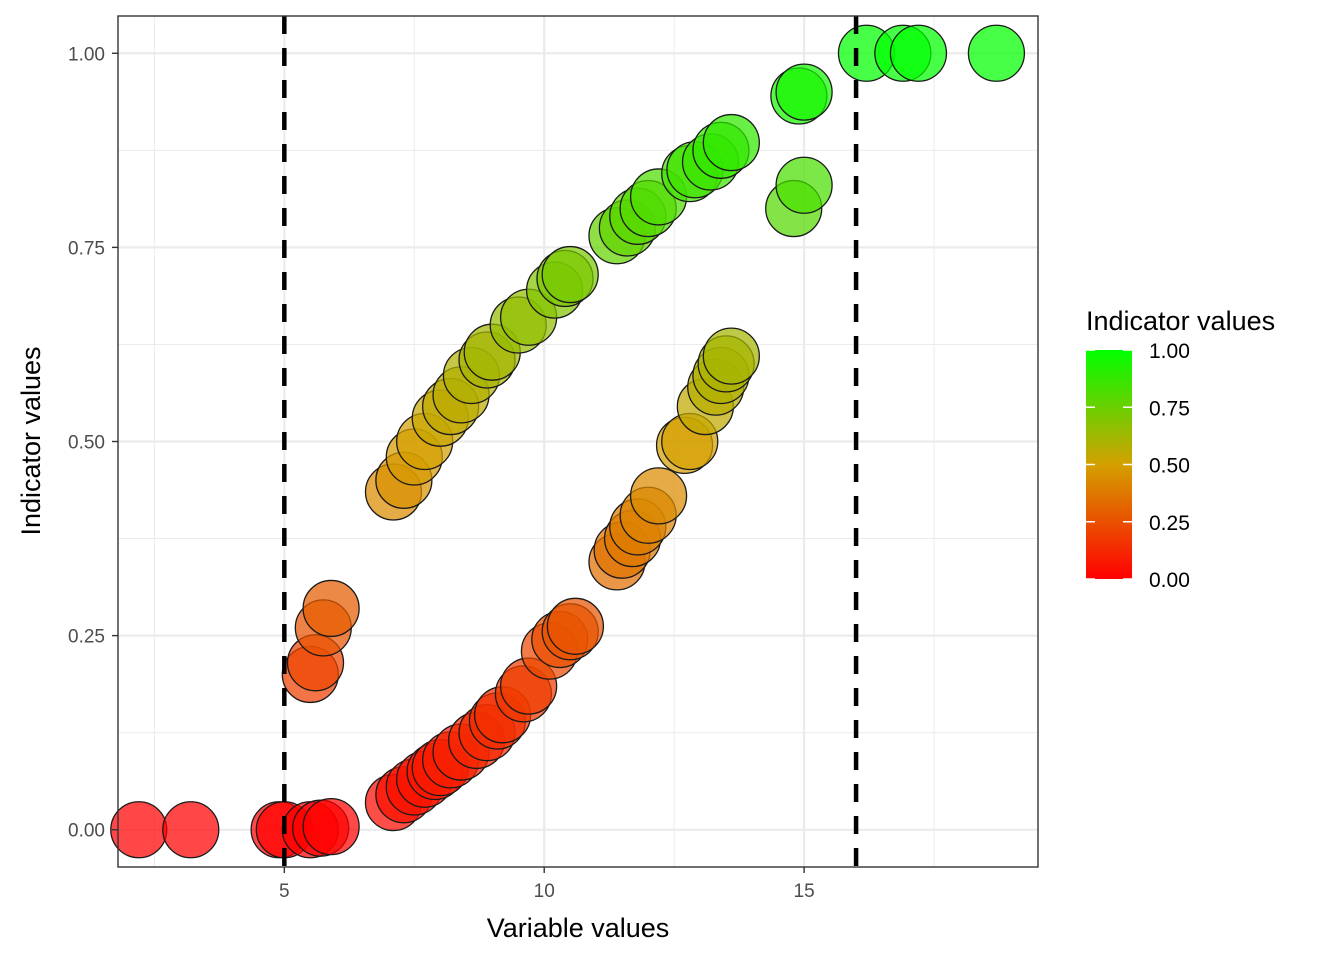 This screenshot has width=1344, height=960. What do you see at coordinates (1169, 408) in the screenshot?
I see `legend-label: 0.75` at bounding box center [1169, 408].